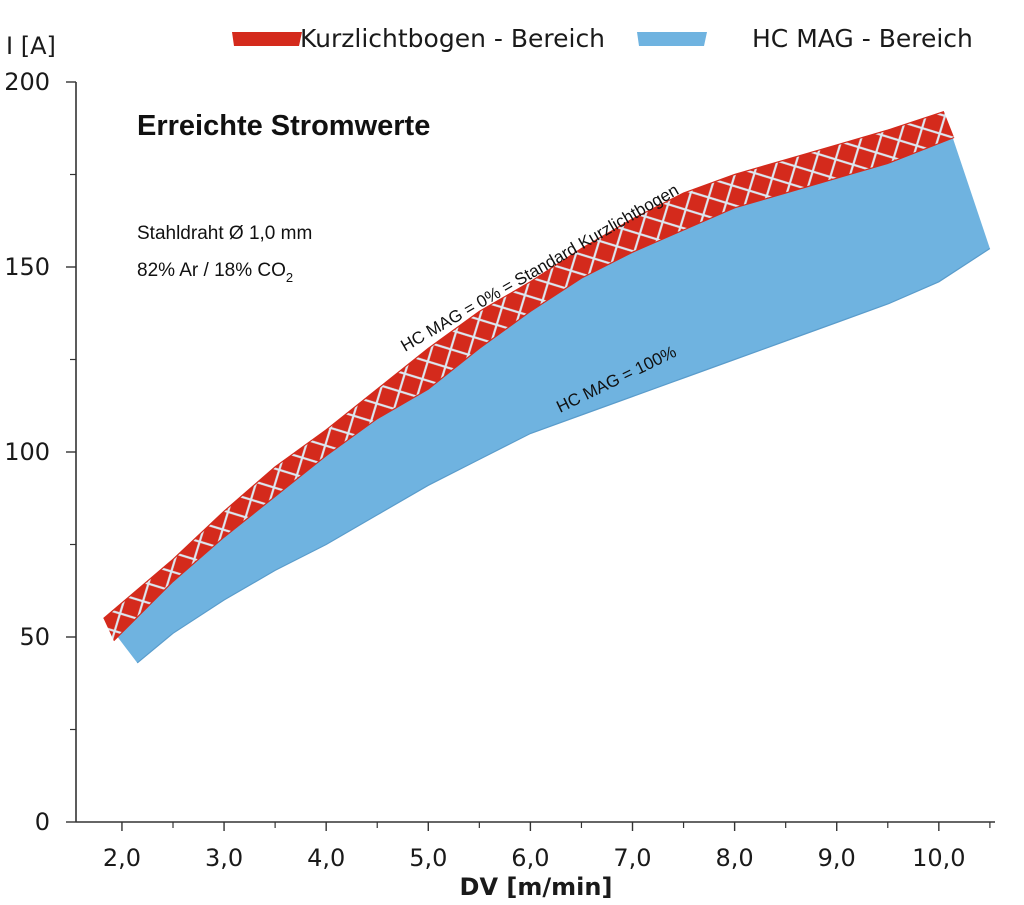  I want to click on x-tick-label: 5,0, so click(428, 858).